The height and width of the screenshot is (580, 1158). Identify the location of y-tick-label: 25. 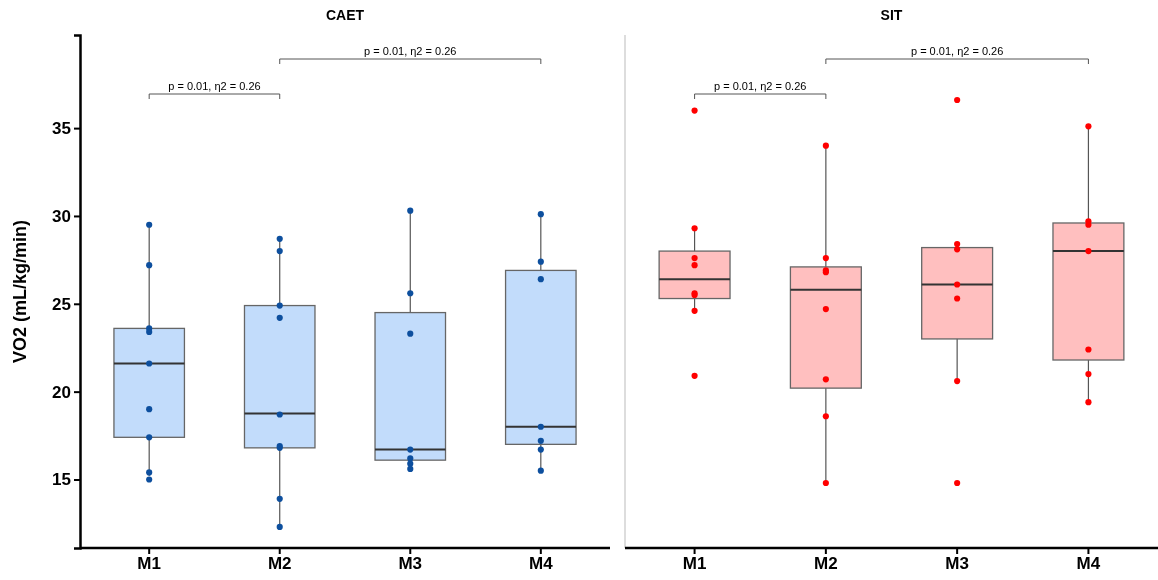
(61, 304).